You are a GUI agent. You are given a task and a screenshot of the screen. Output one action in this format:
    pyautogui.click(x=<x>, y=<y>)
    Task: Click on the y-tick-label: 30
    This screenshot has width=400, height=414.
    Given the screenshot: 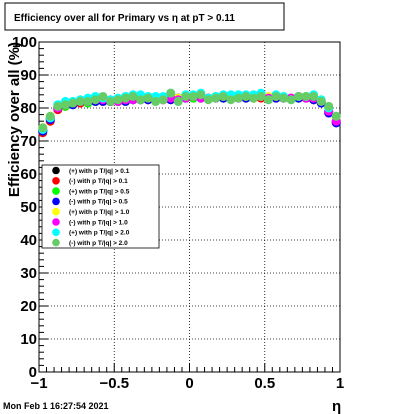 What is the action you would take?
    pyautogui.click(x=28, y=273)
    